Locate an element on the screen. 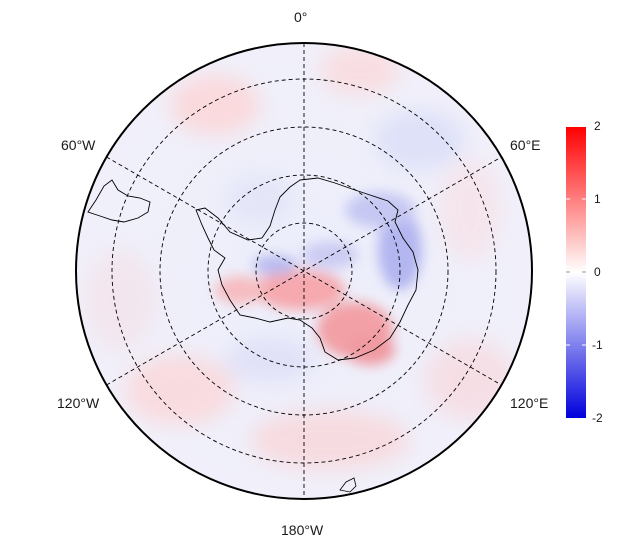 This screenshot has width=625, height=552. antarctica-coastline is located at coordinates (307, 269).